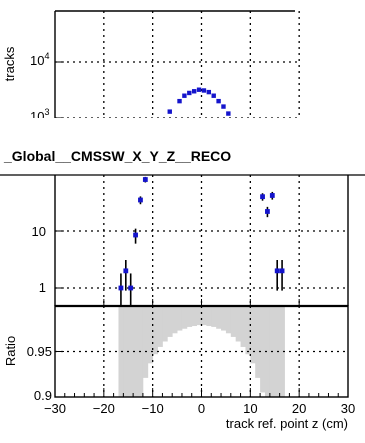 This screenshot has width=365, height=443. What do you see at coordinates (59, 90) in the screenshot?
I see `top-ticks` at bounding box center [59, 90].